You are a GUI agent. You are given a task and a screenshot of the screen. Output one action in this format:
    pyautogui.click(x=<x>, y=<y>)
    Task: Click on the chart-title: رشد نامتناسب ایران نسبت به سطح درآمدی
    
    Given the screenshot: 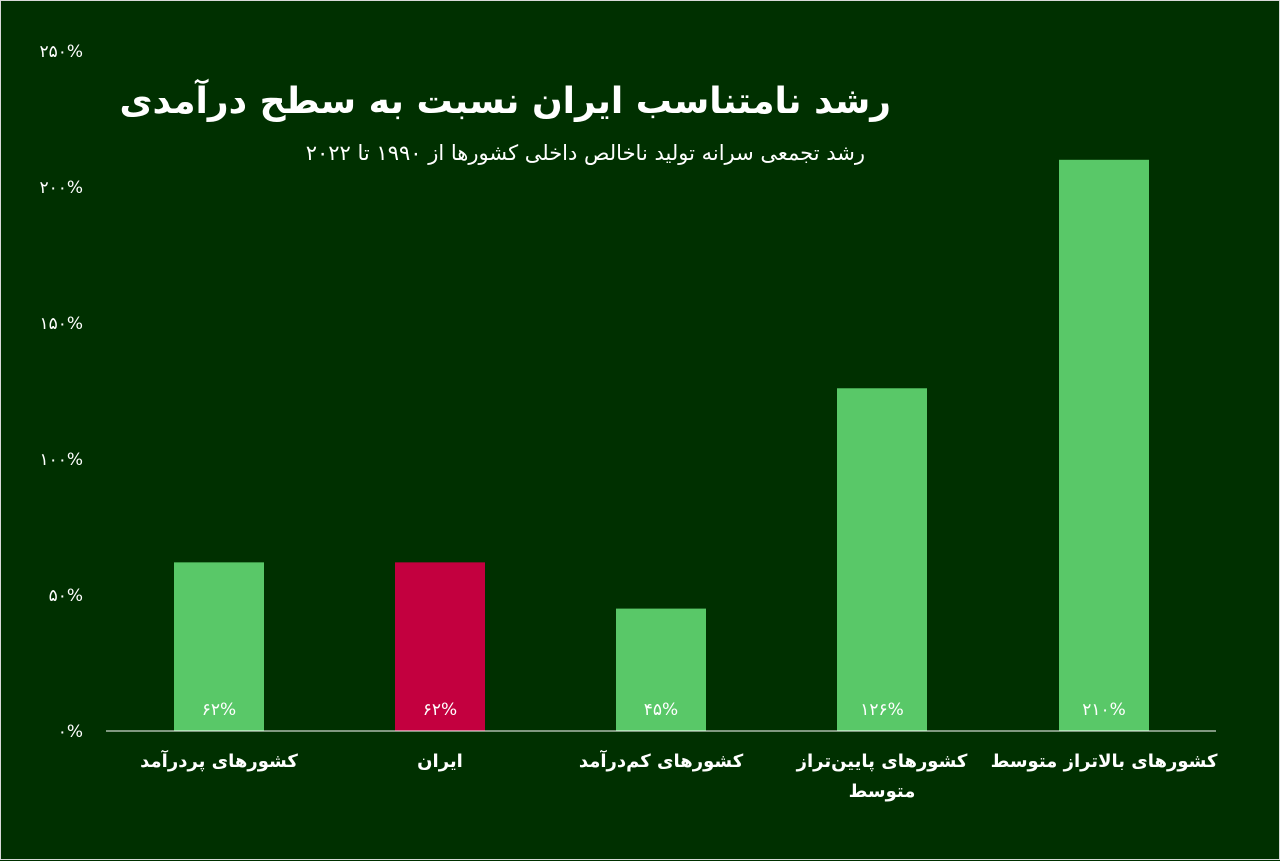 What is the action you would take?
    pyautogui.click(x=505, y=101)
    